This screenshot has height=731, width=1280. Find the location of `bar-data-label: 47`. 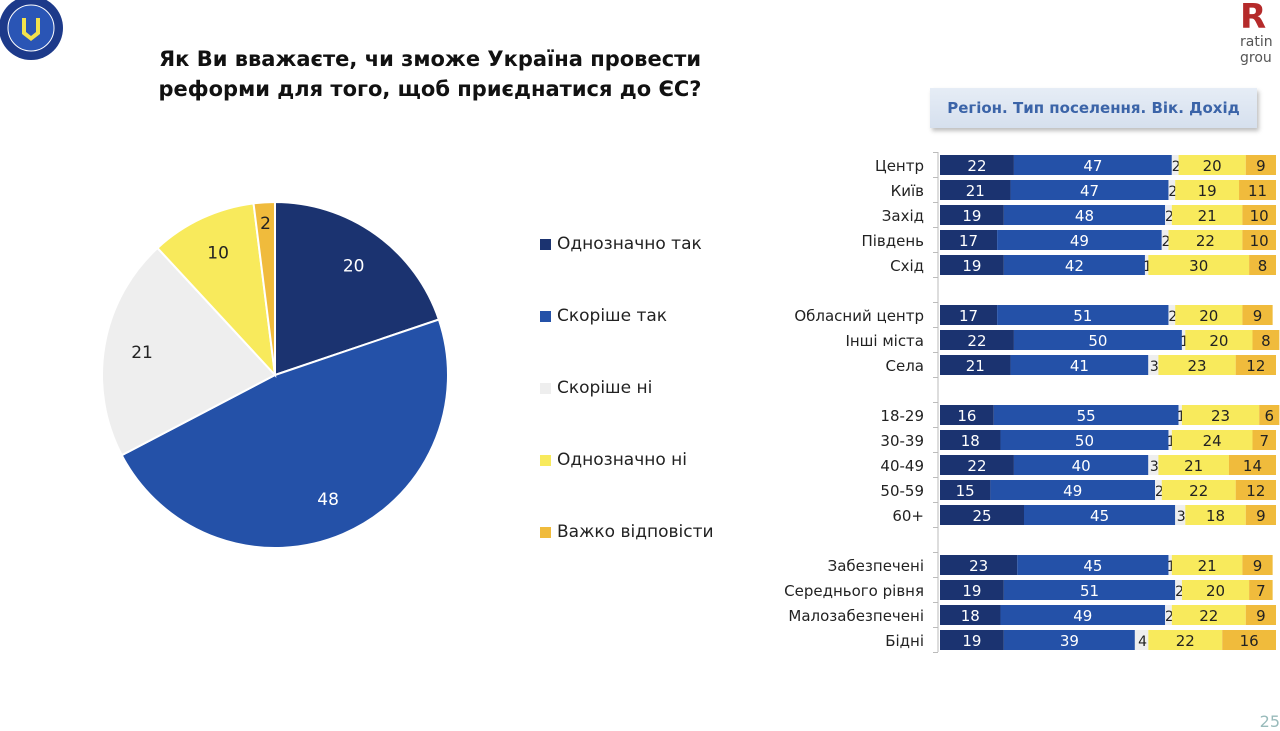

bar-data-label: 47 is located at coordinates (1089, 191).